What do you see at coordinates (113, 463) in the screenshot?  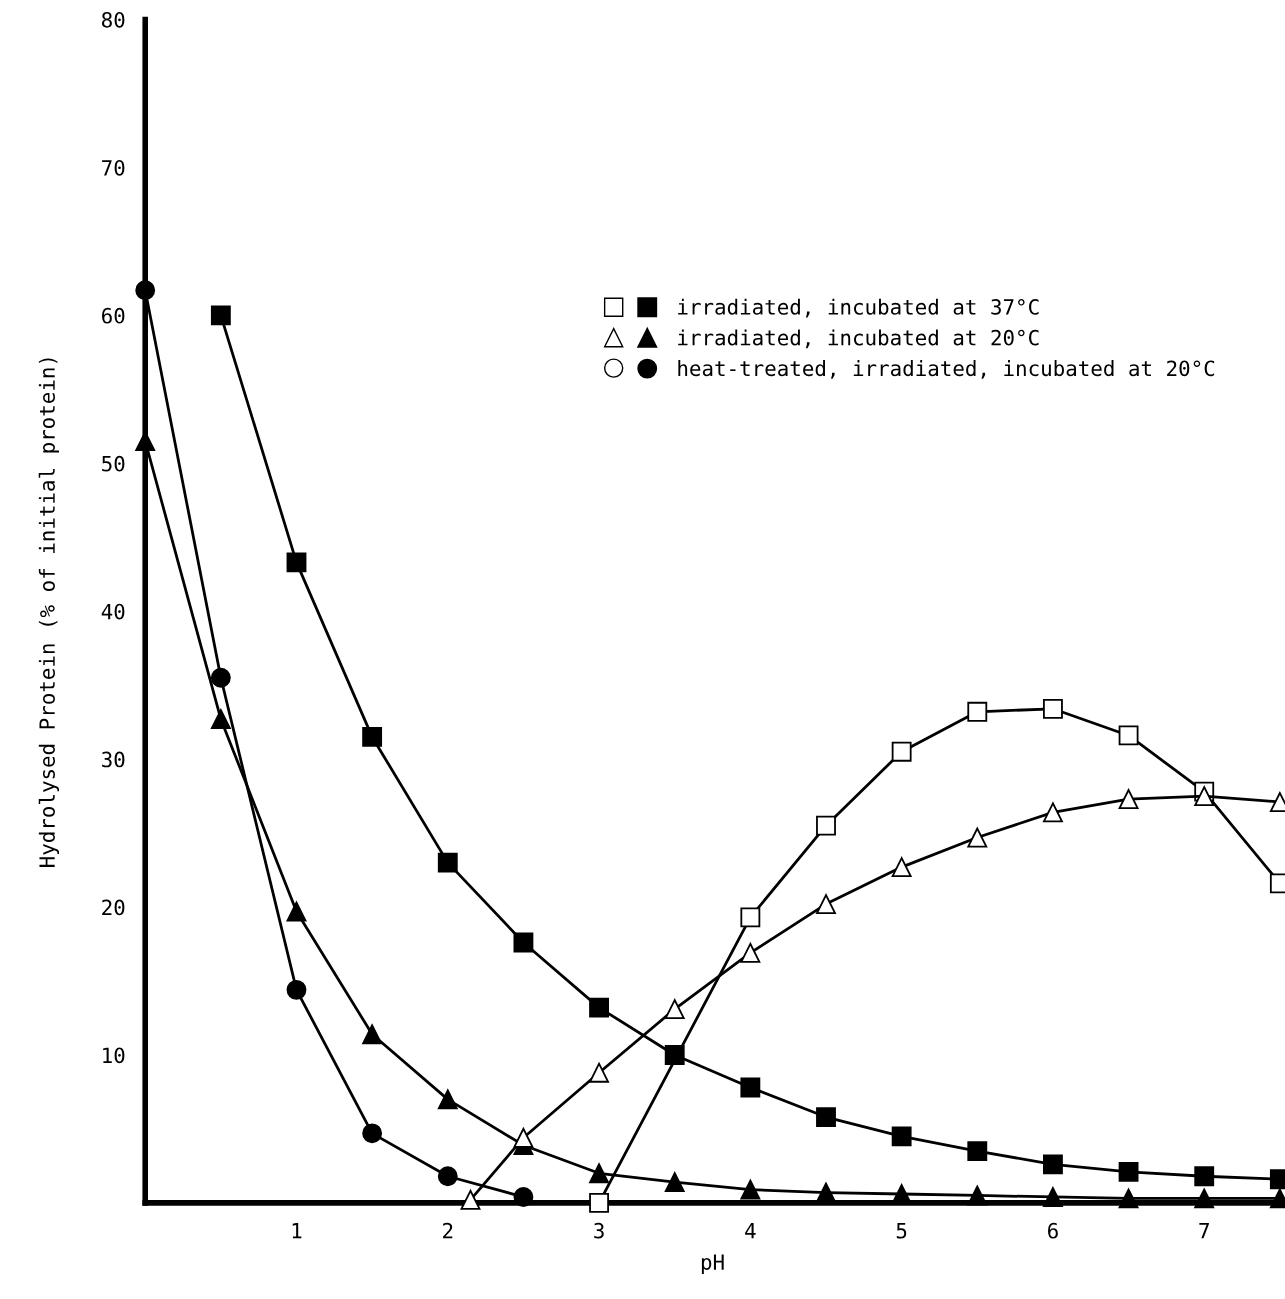 I see `y-tick-label: 50` at bounding box center [113, 463].